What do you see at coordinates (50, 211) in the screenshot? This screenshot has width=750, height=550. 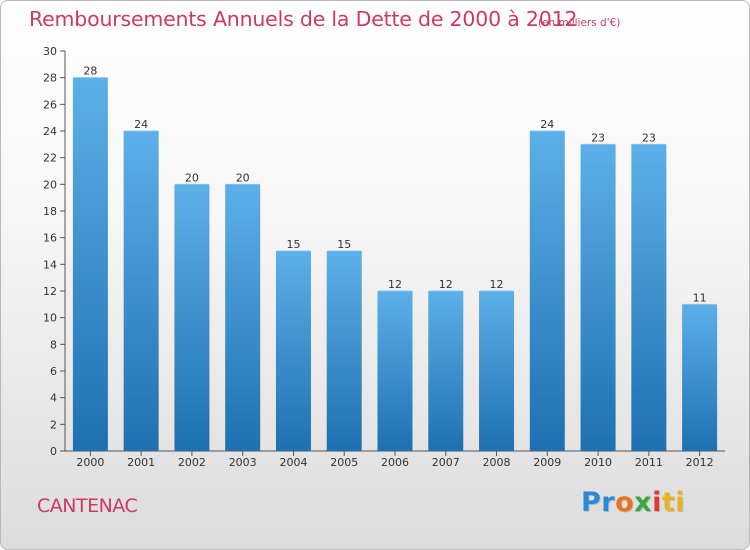 I see `y-tick-label: 18` at bounding box center [50, 211].